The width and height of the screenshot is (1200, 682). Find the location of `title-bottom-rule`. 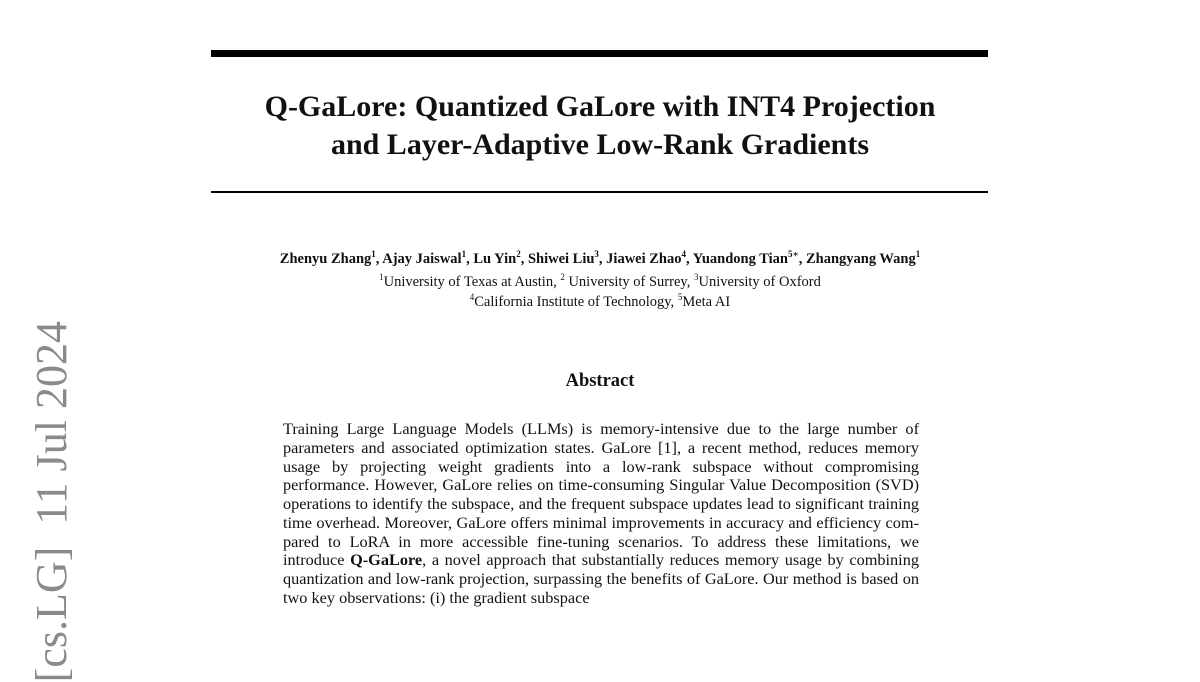

title-bottom-rule is located at coordinates (599, 192).